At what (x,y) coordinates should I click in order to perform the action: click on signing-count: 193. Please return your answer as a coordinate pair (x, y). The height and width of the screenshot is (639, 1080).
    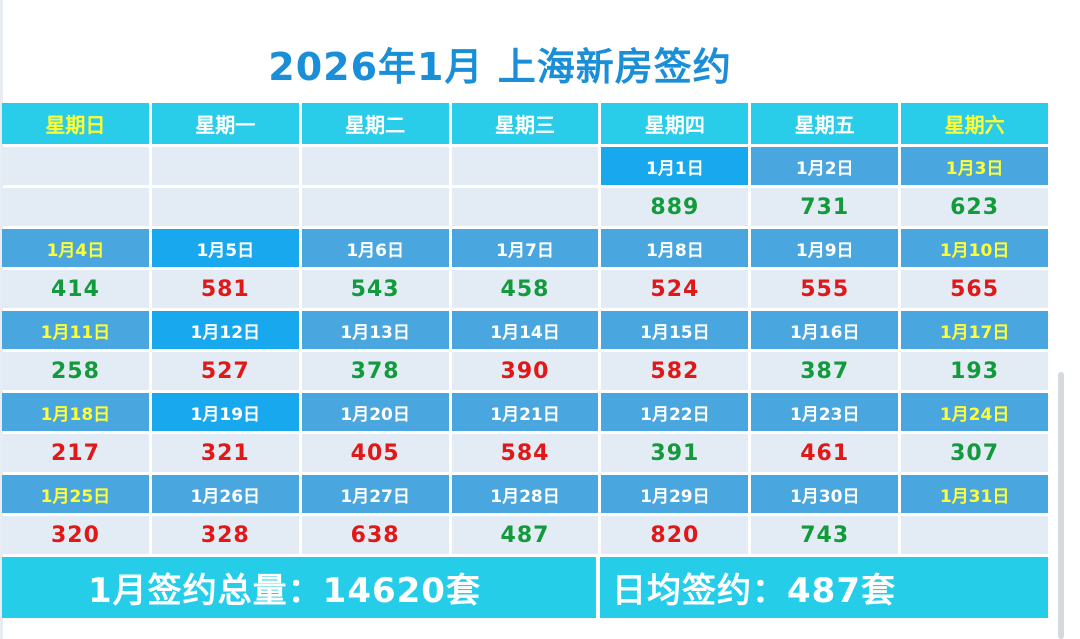
    Looking at the image, I should click on (975, 371).